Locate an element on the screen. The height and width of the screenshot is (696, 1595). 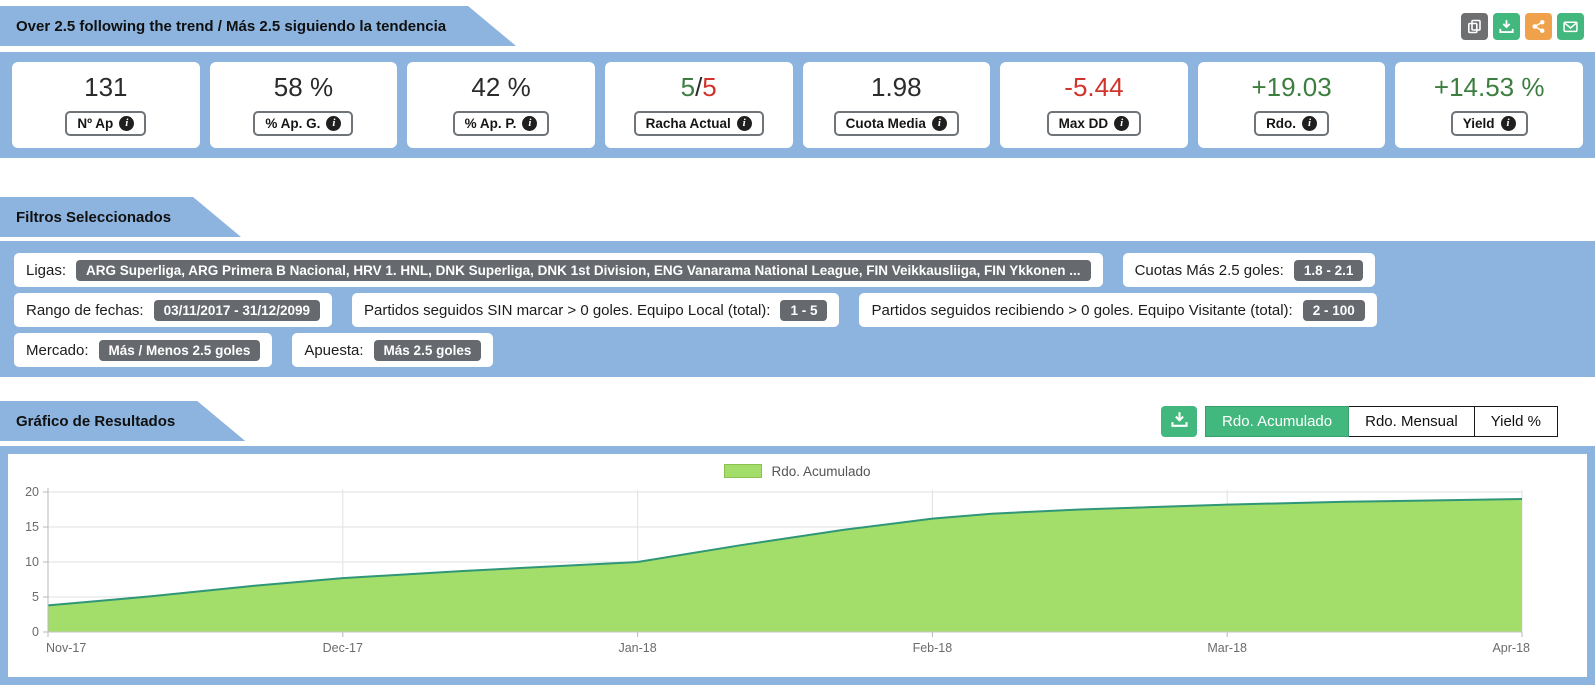
stat-value: 131 is located at coordinates (106, 87).